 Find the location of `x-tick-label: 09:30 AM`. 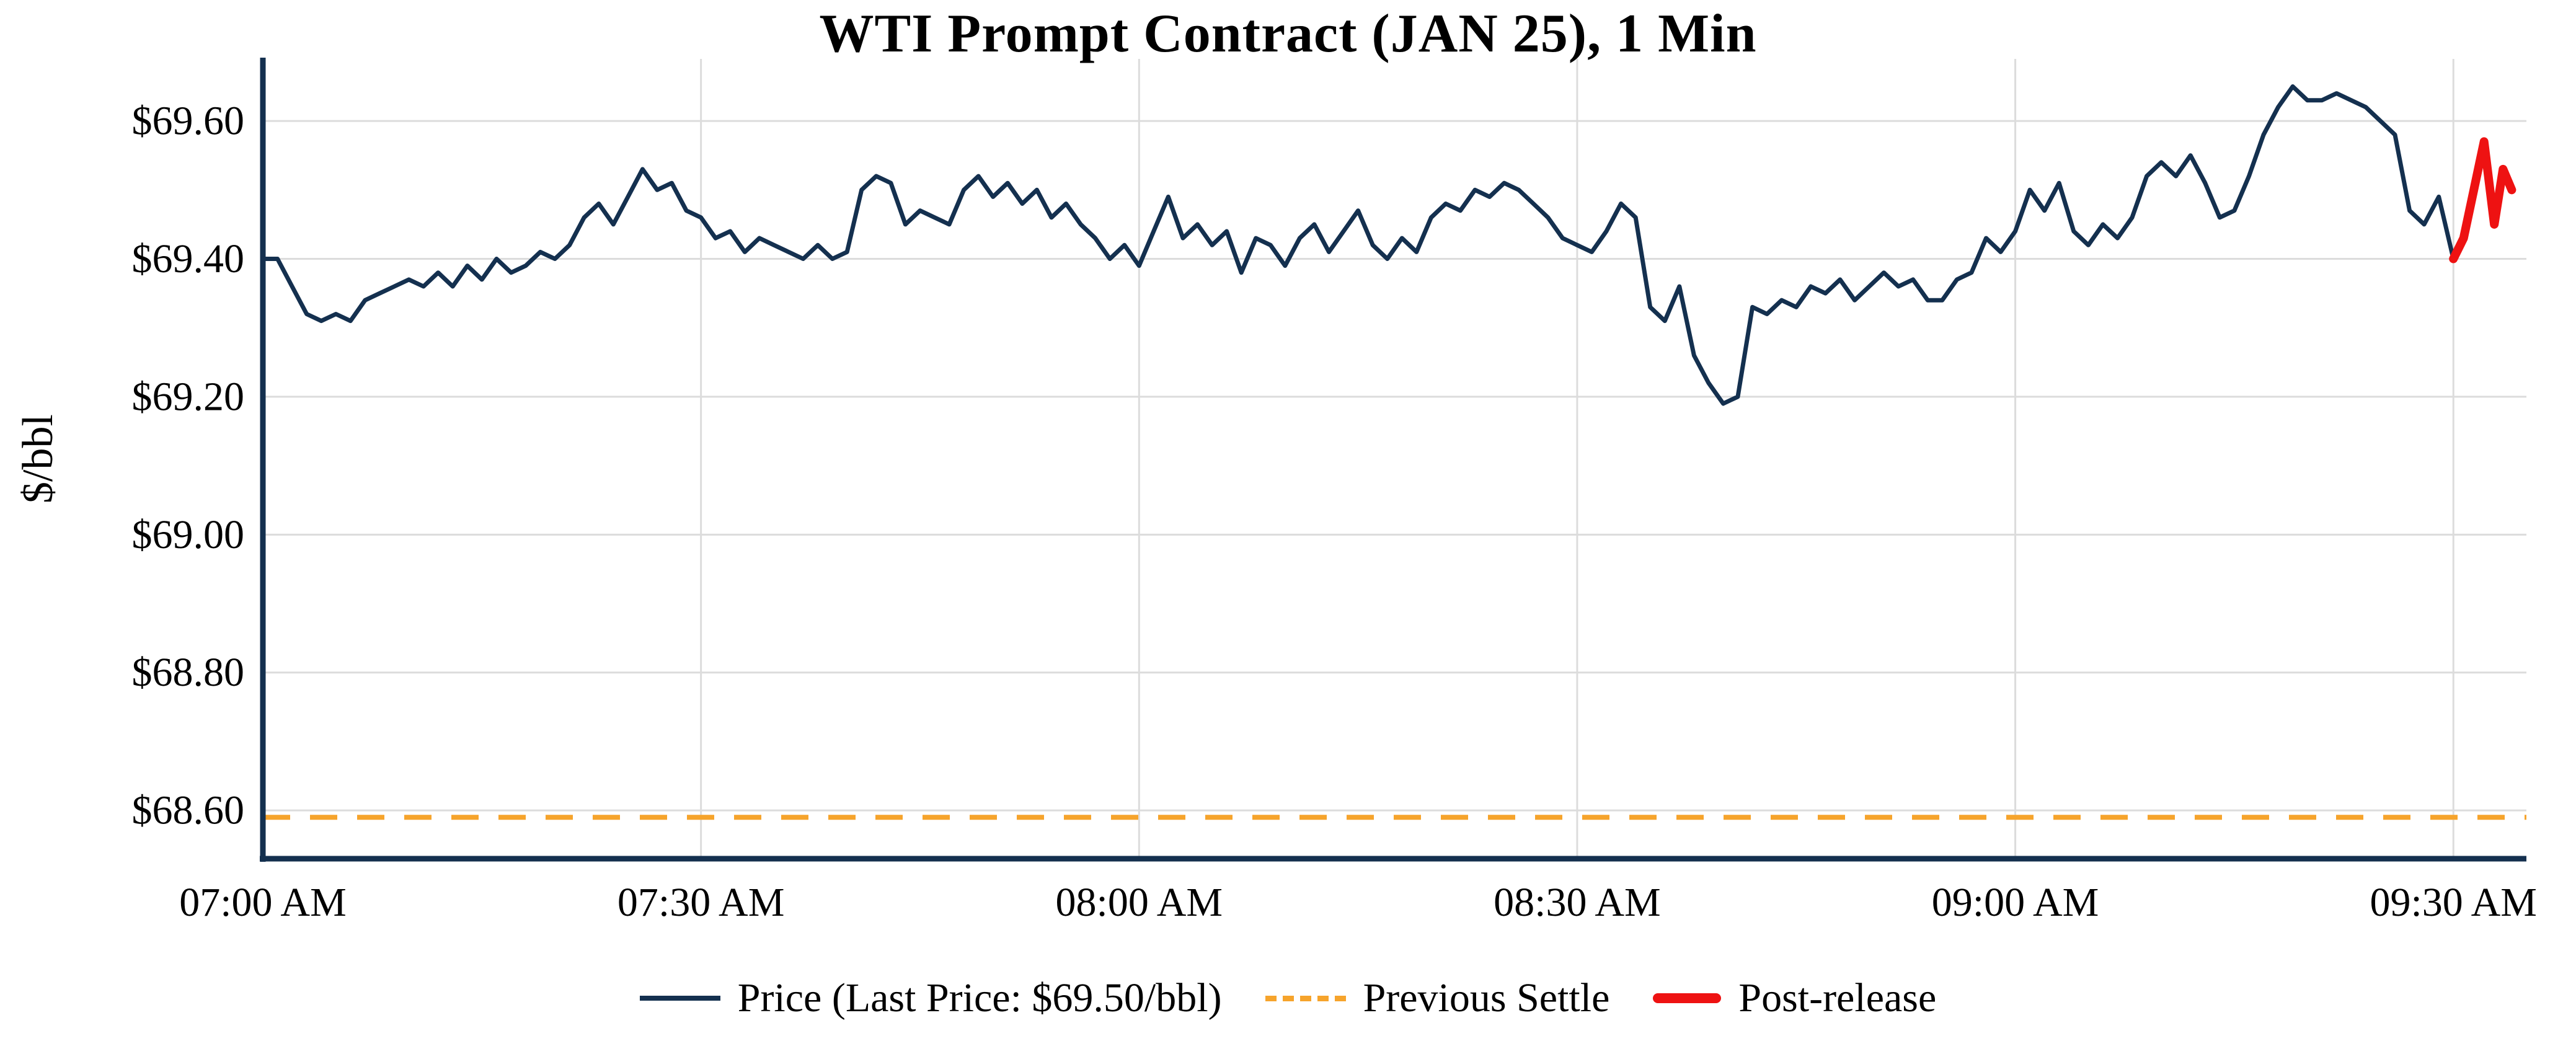

x-tick-label: 09:30 AM is located at coordinates (2453, 902).